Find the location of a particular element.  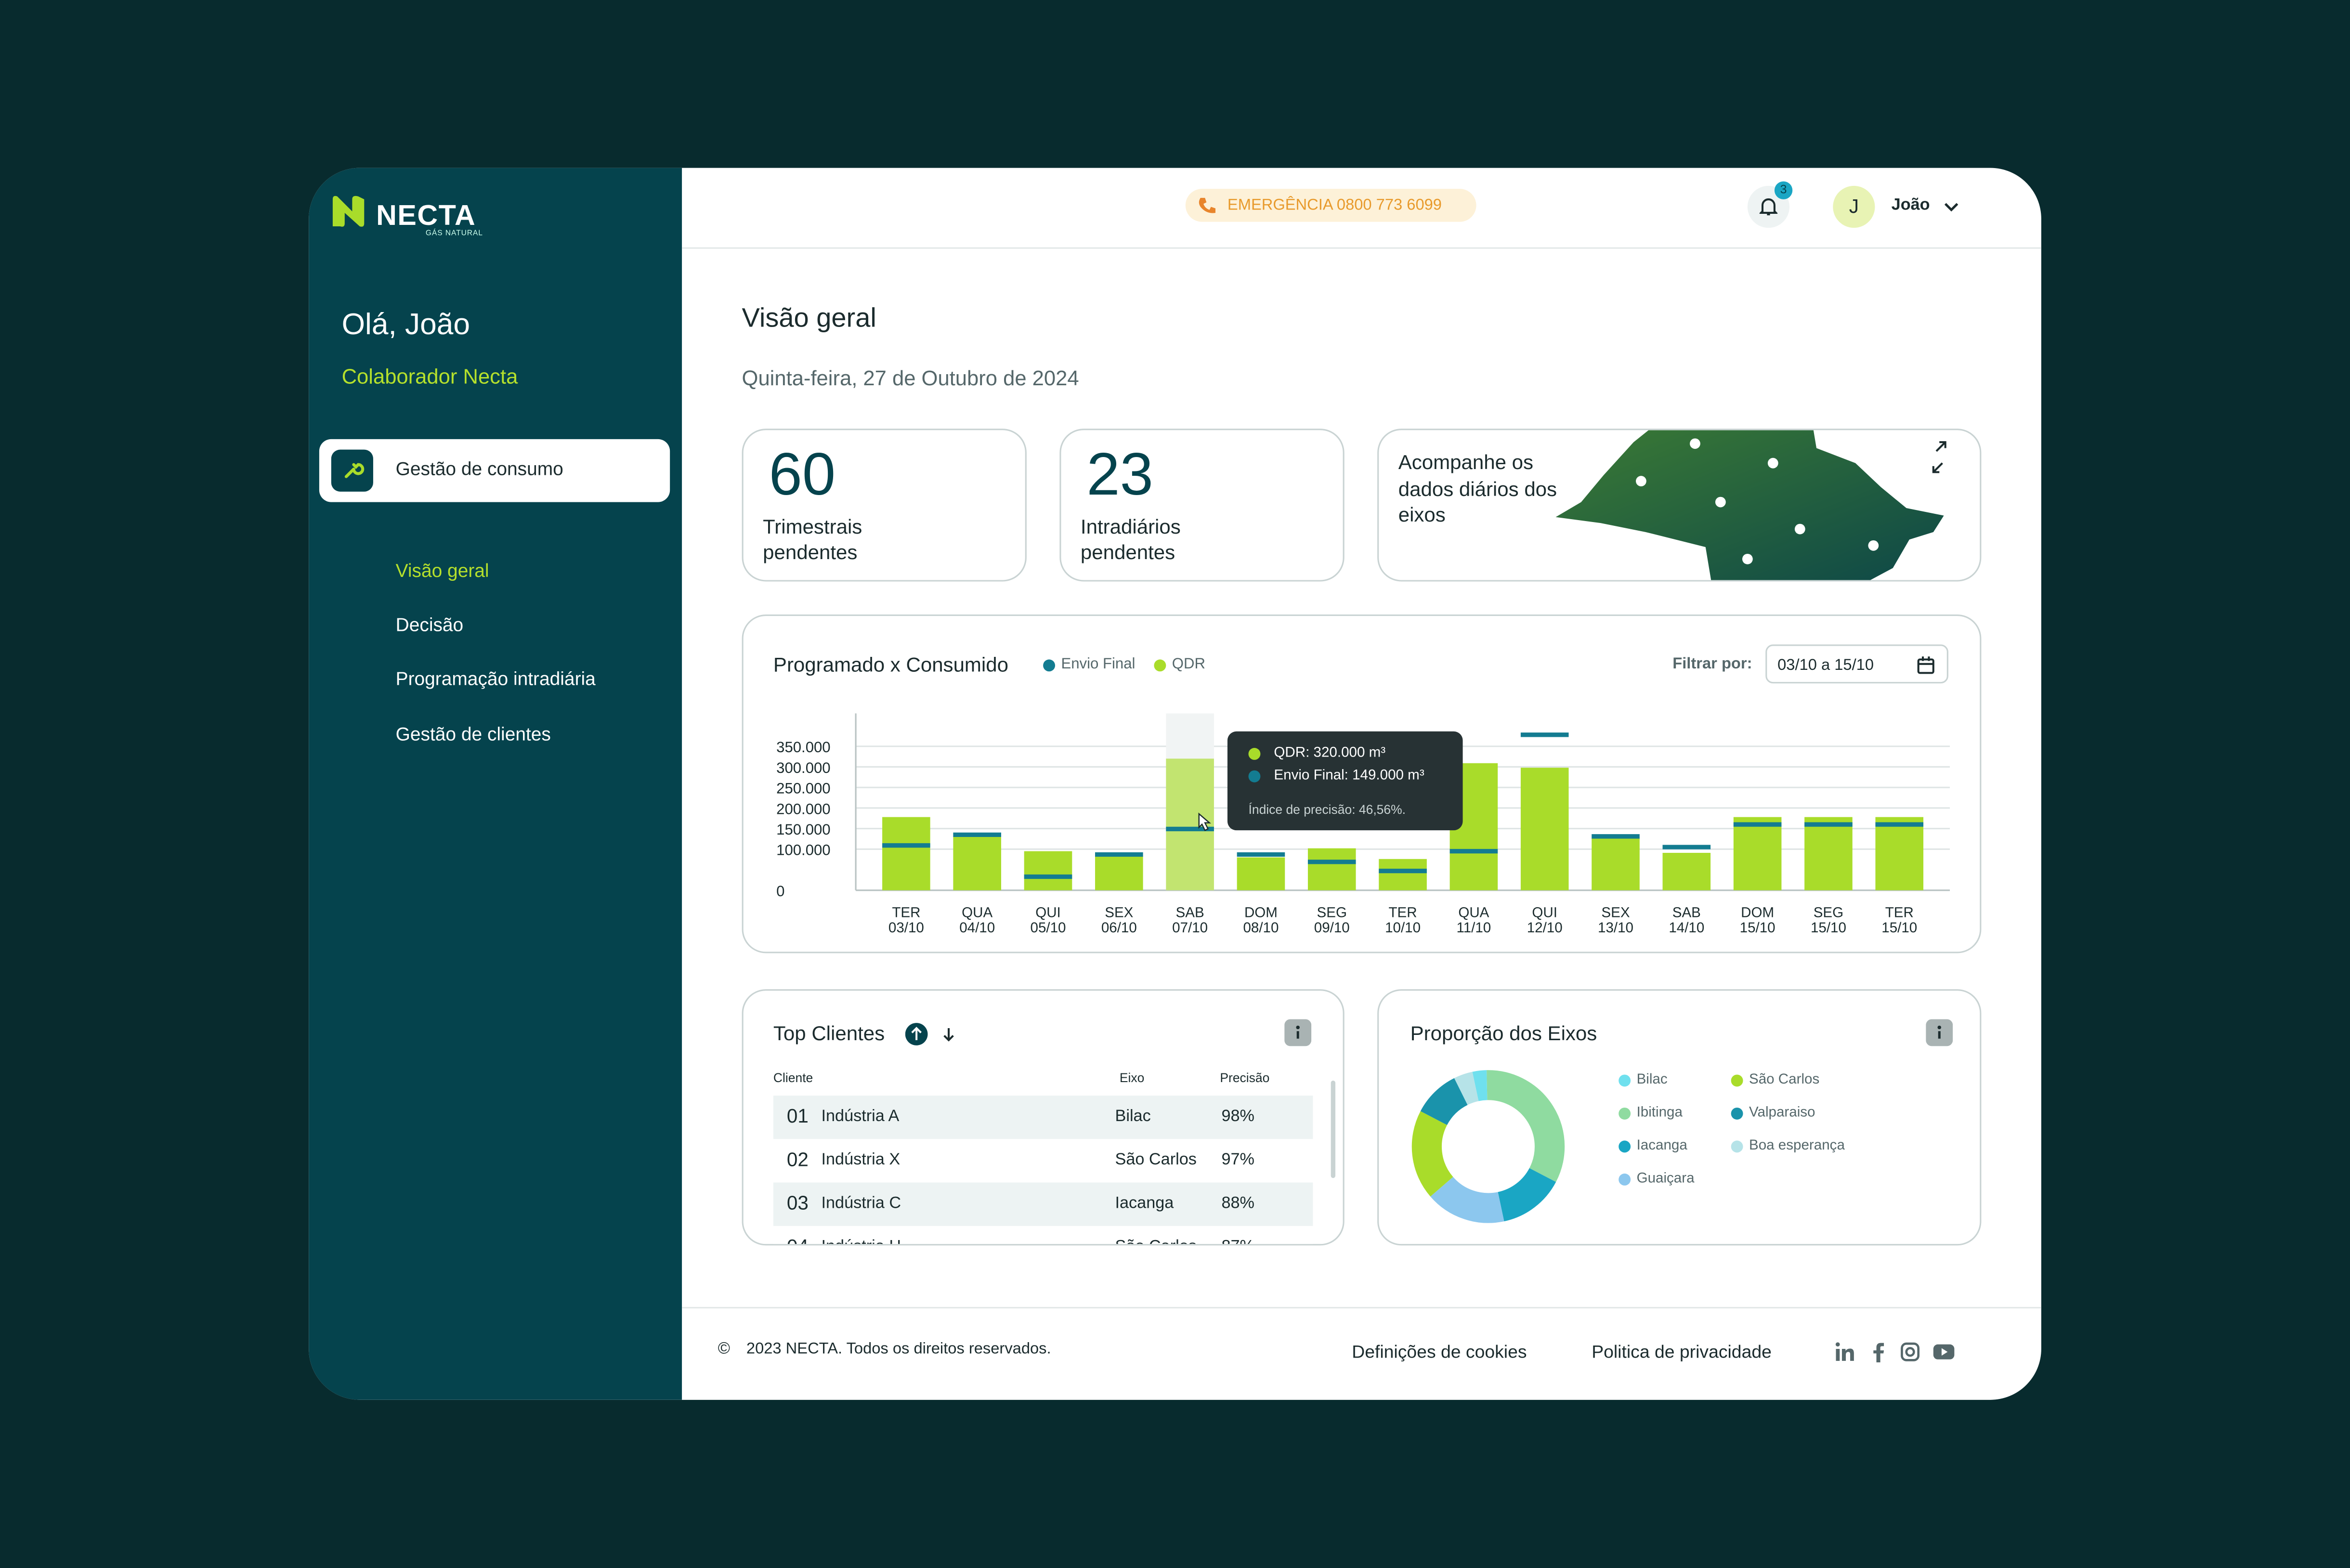

y-tick-label: 350.000 is located at coordinates (803, 747).